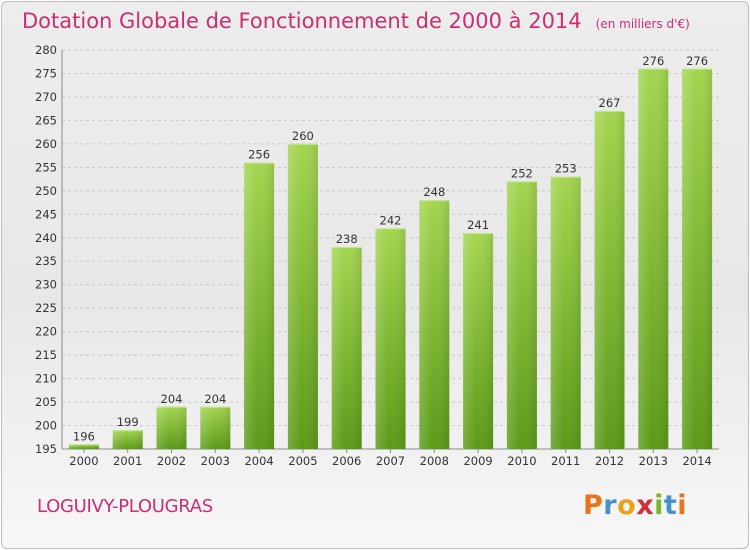  Describe the element at coordinates (46, 402) in the screenshot. I see `y-tick-label: 205` at that location.